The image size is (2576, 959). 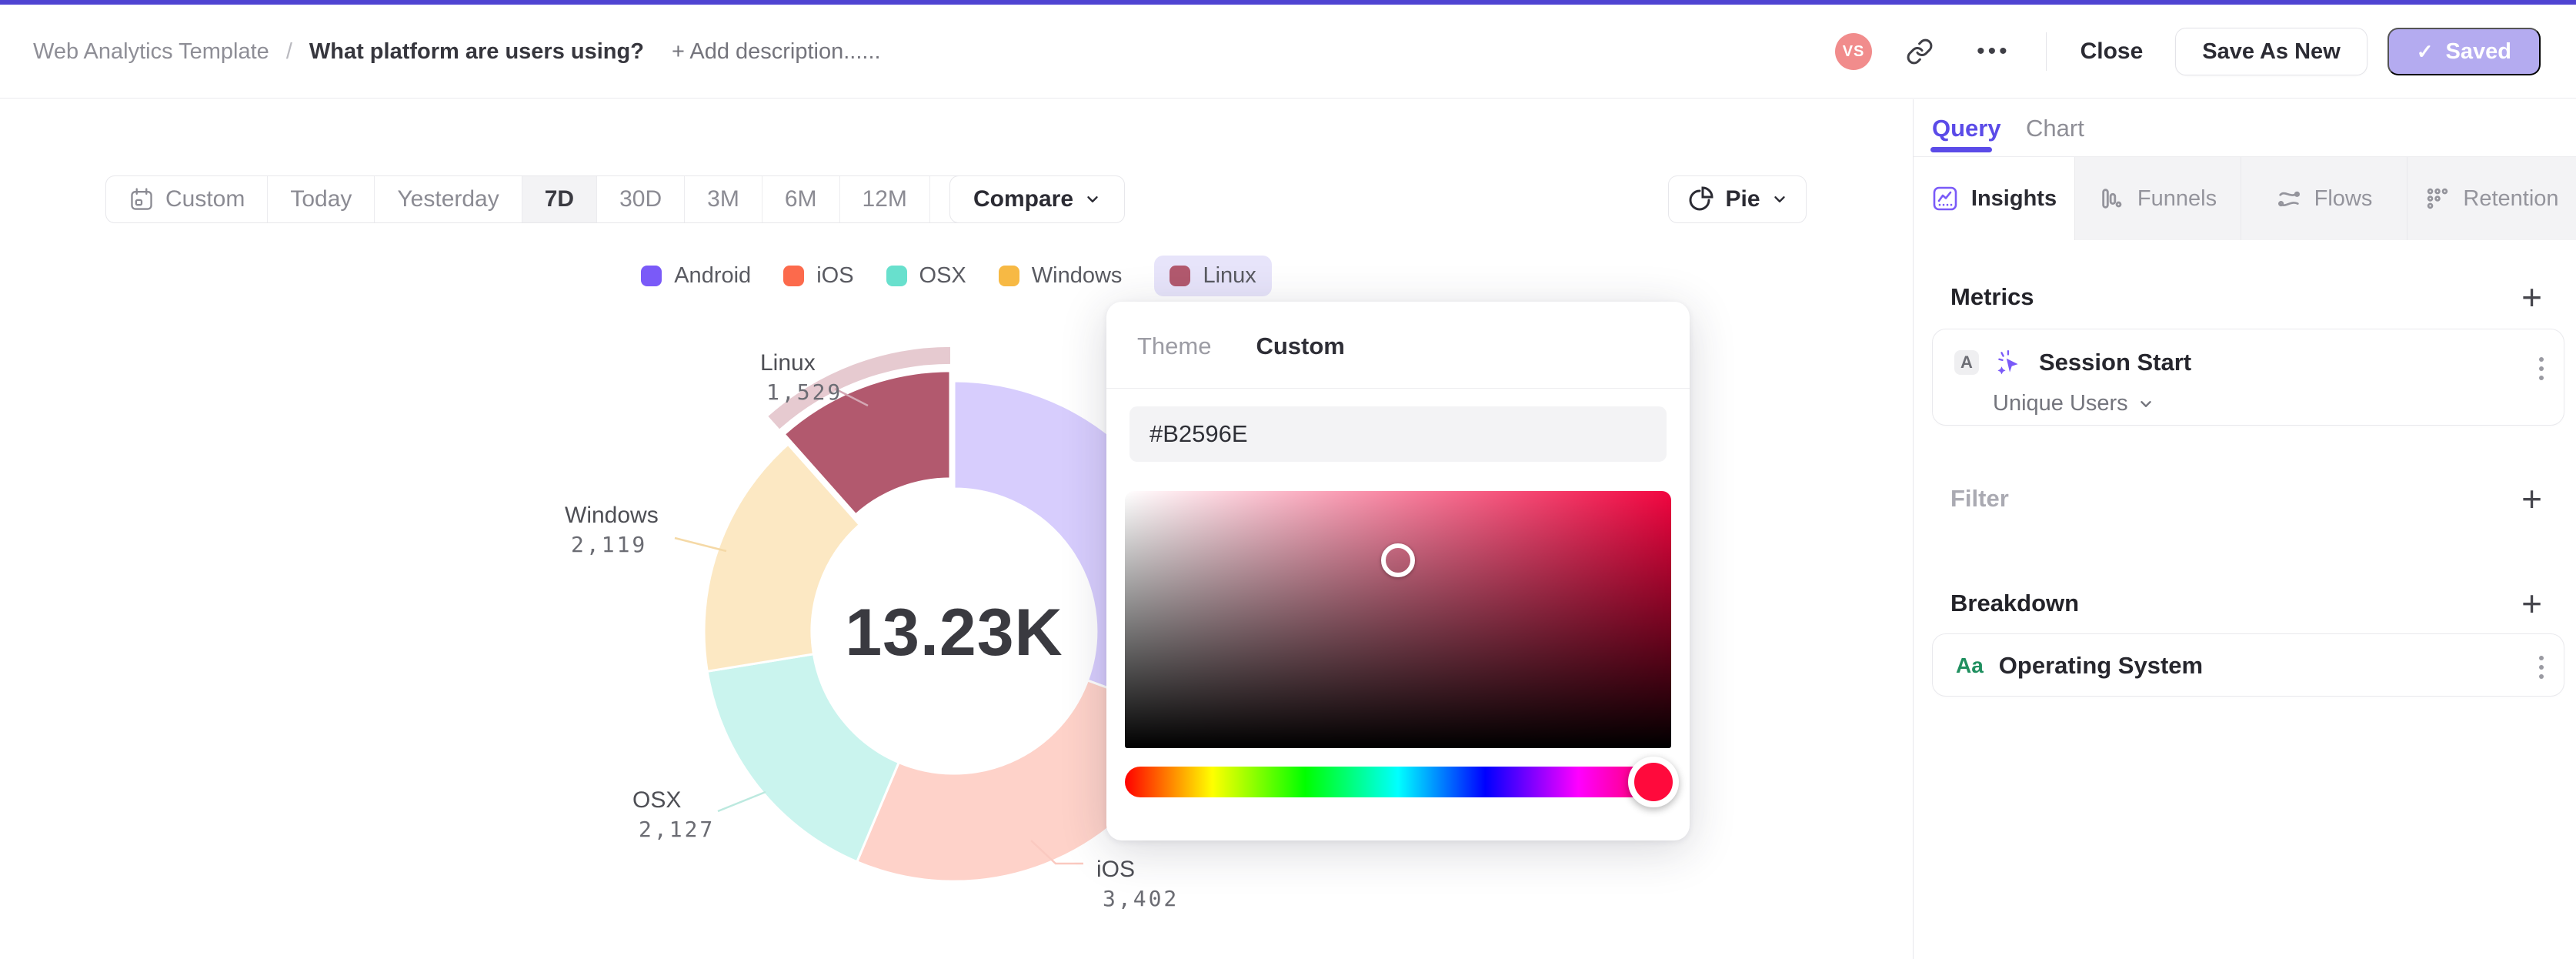 I want to click on add-filter-button: +, so click(x=2531, y=499).